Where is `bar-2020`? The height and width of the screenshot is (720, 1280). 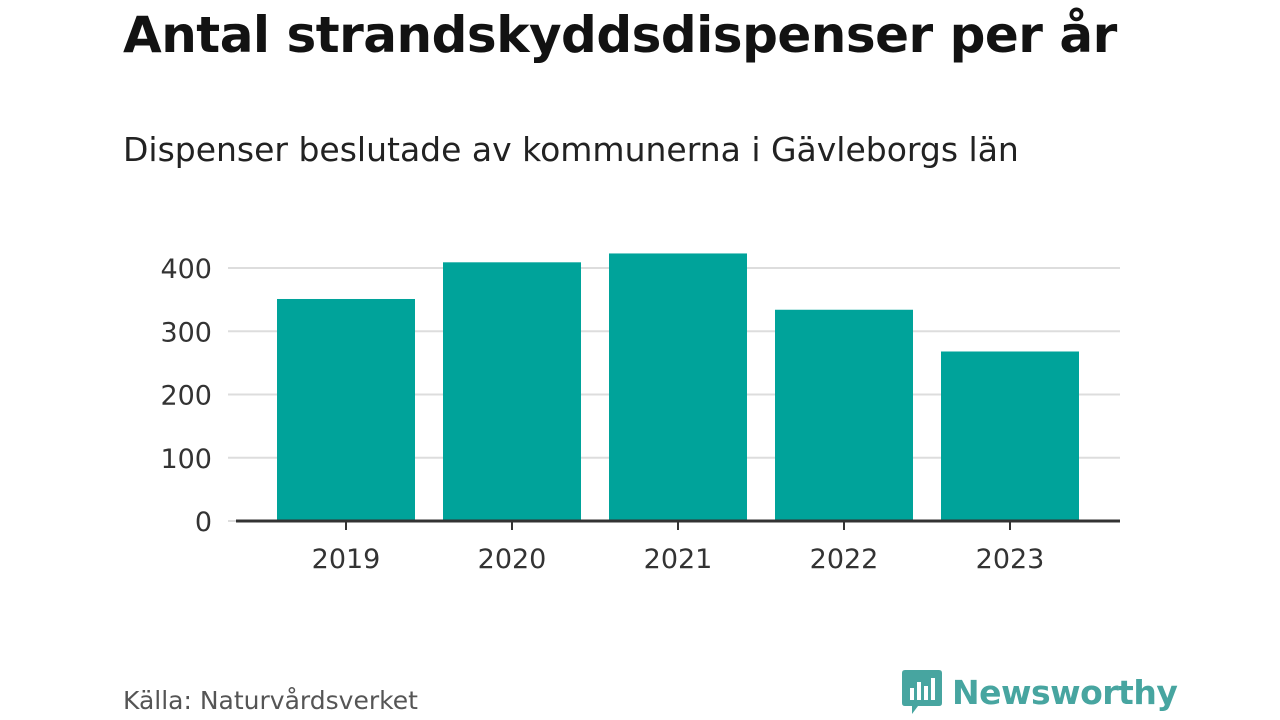 bar-2020 is located at coordinates (512, 391).